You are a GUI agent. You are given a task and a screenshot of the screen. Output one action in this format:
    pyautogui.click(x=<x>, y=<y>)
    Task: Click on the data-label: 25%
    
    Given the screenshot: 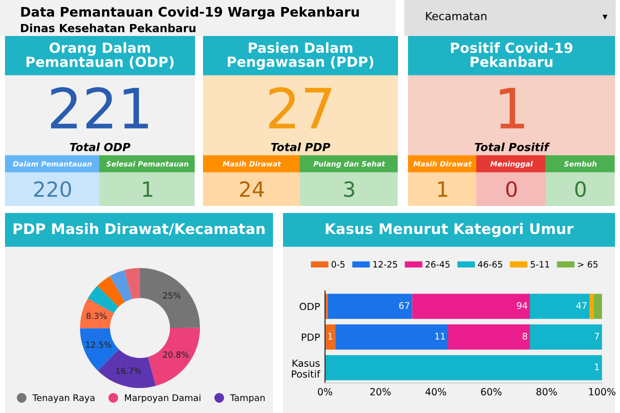 What is the action you would take?
    pyautogui.click(x=172, y=295)
    